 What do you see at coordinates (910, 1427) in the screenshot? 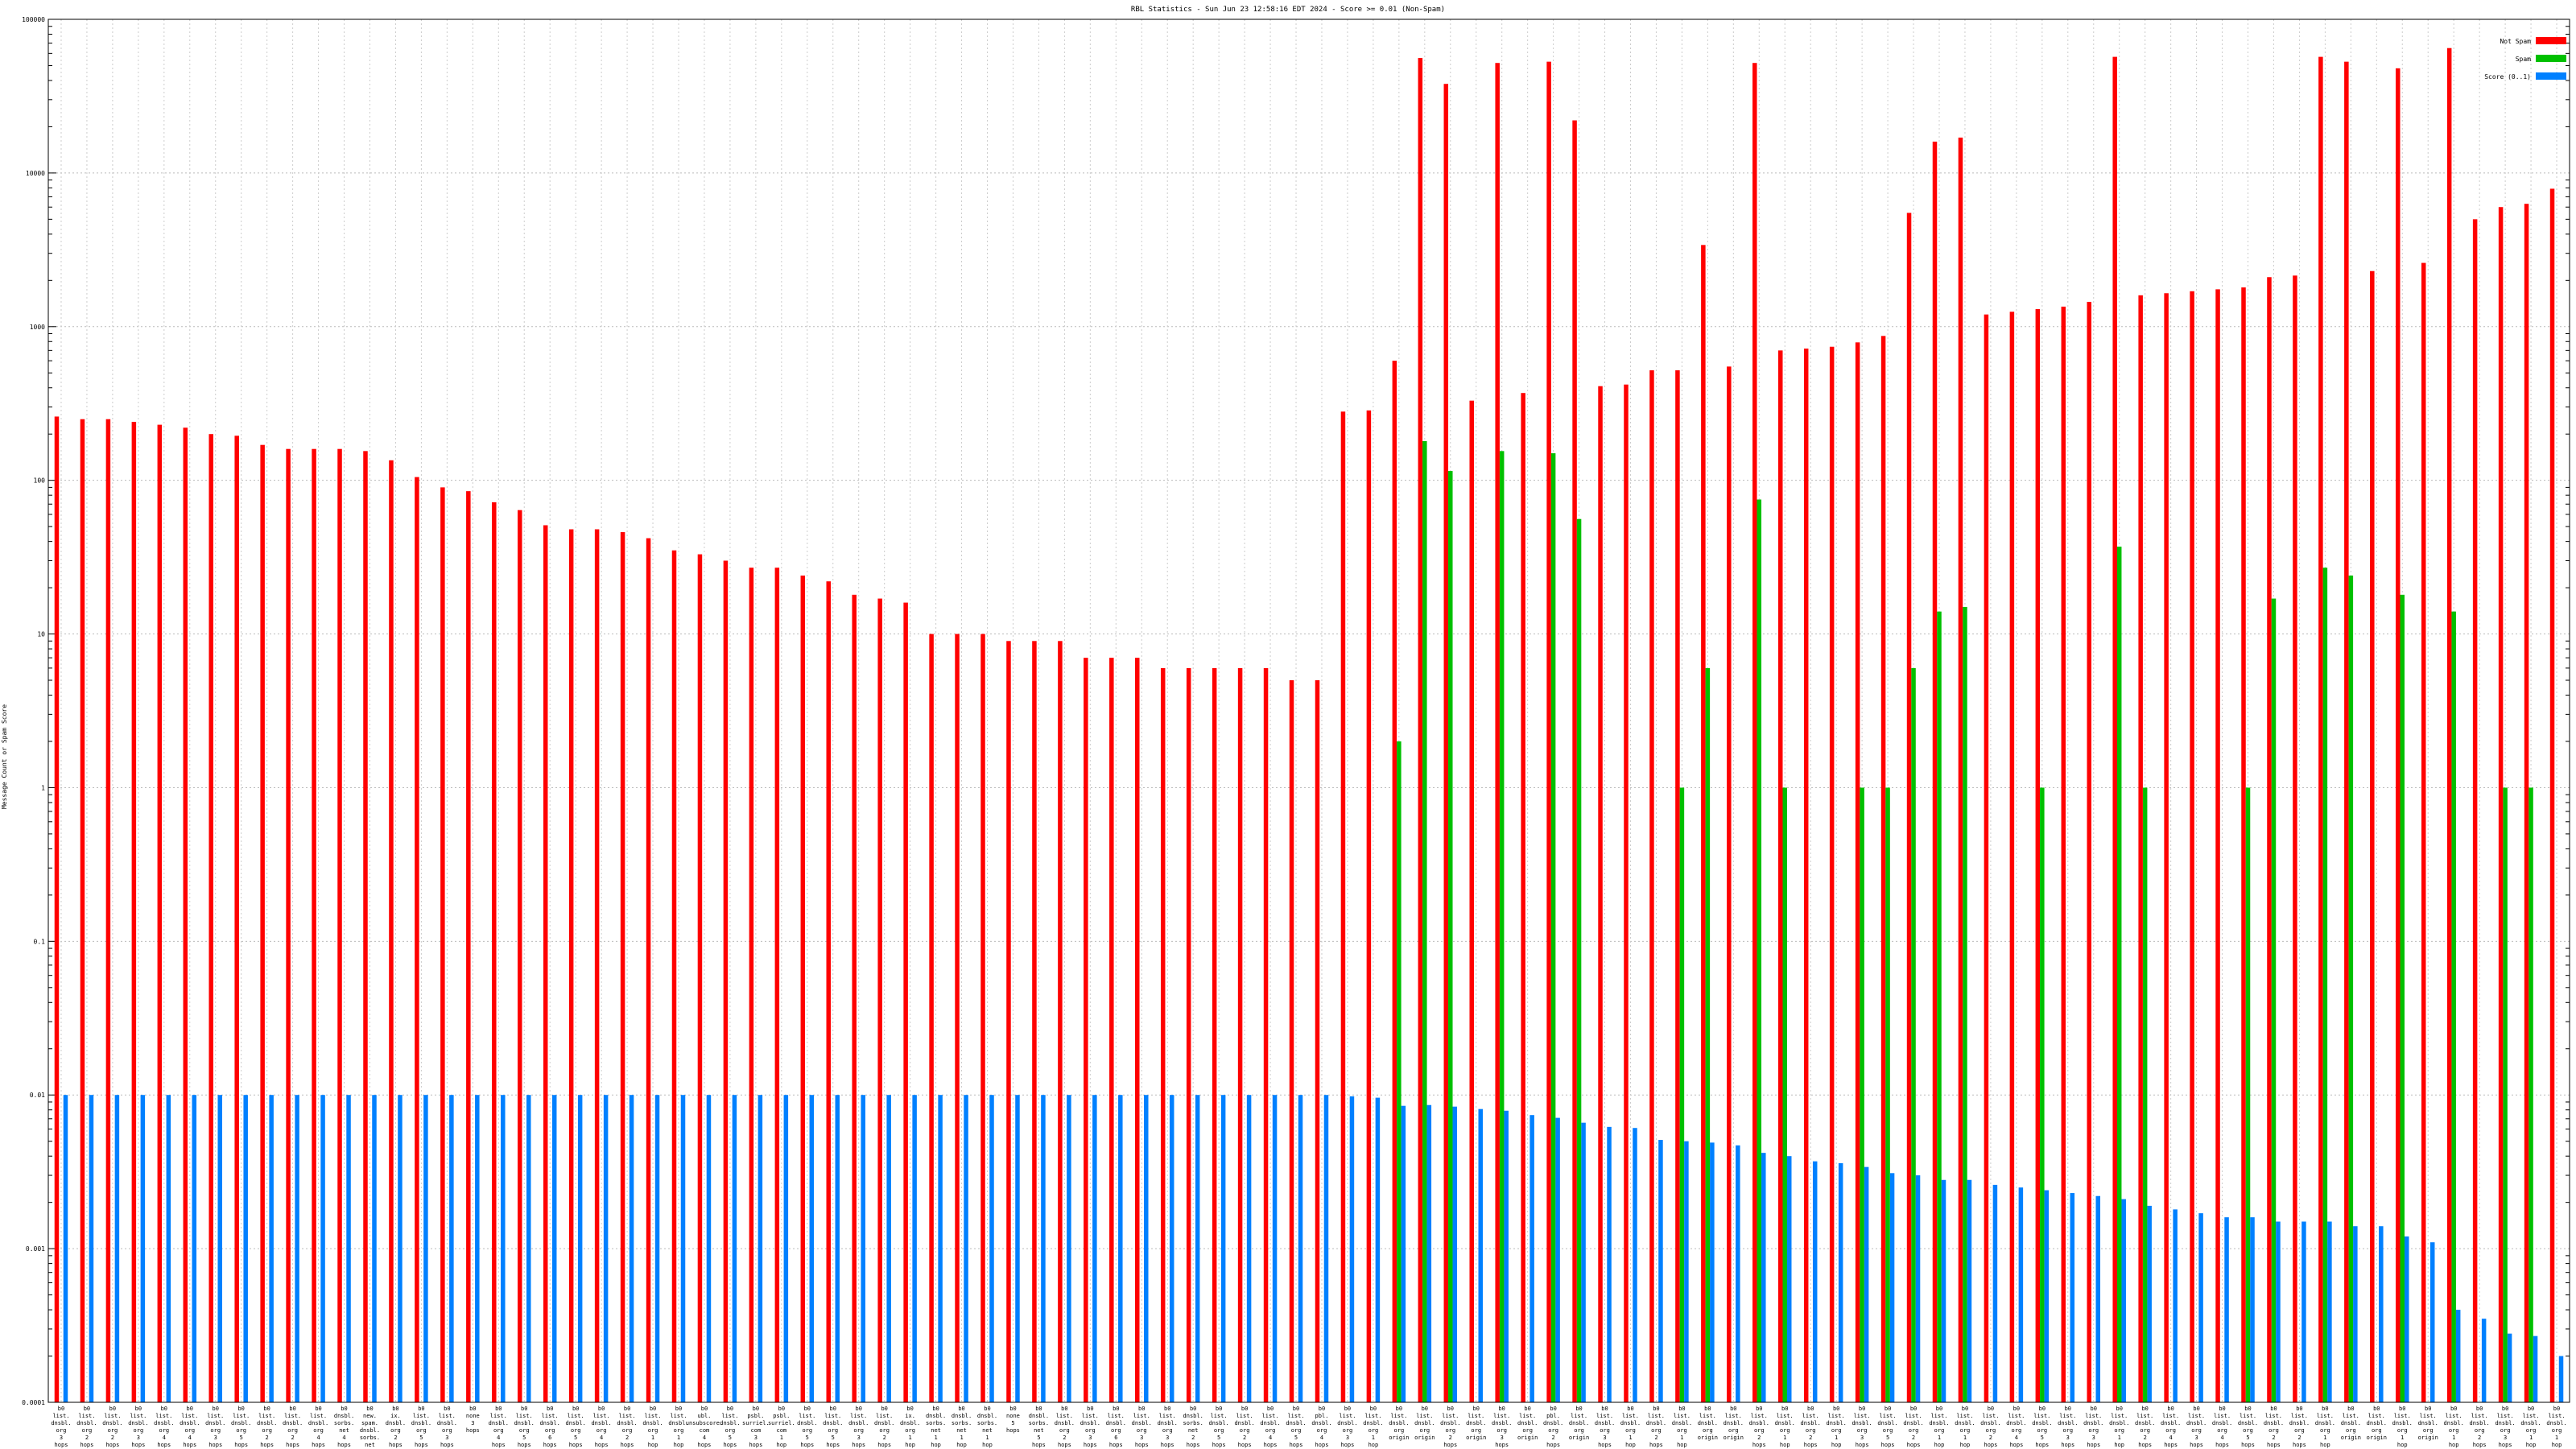
I see `x-tick-label: b0 ix. dnsbl. org 1 hop` at bounding box center [910, 1427].